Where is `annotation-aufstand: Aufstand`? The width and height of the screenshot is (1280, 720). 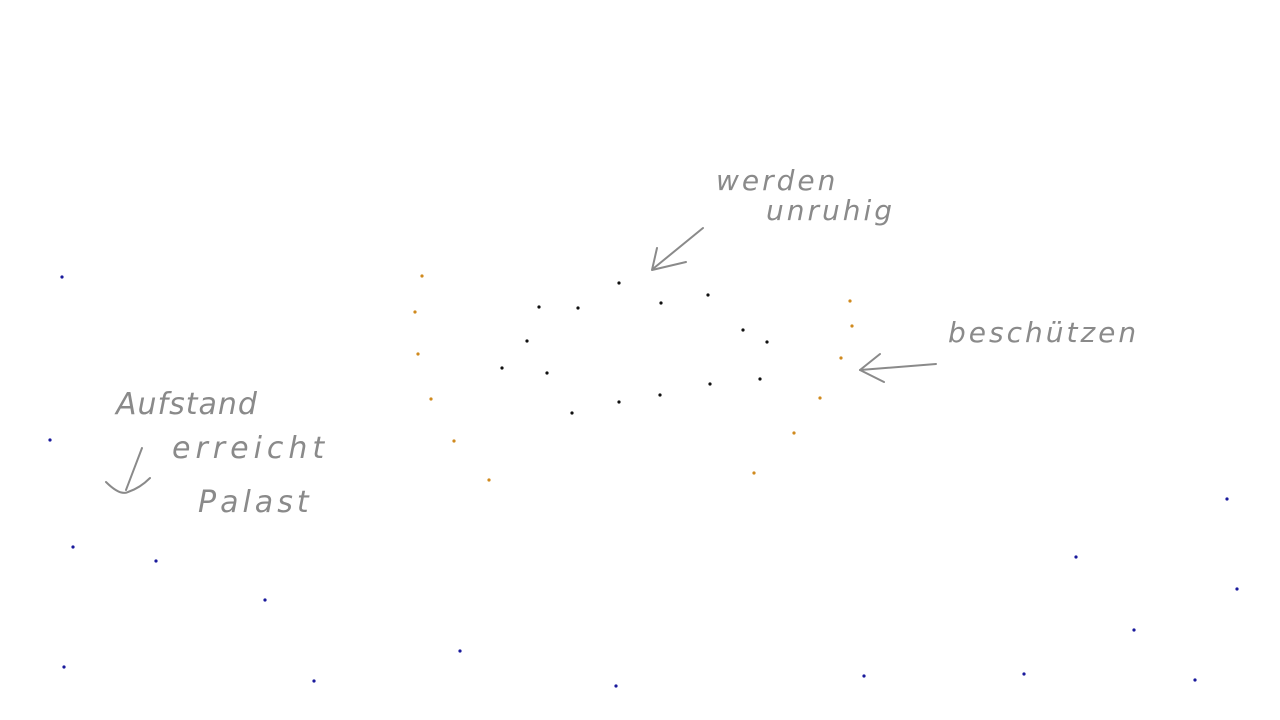
annotation-aufstand: Aufstand is located at coordinates (186, 404).